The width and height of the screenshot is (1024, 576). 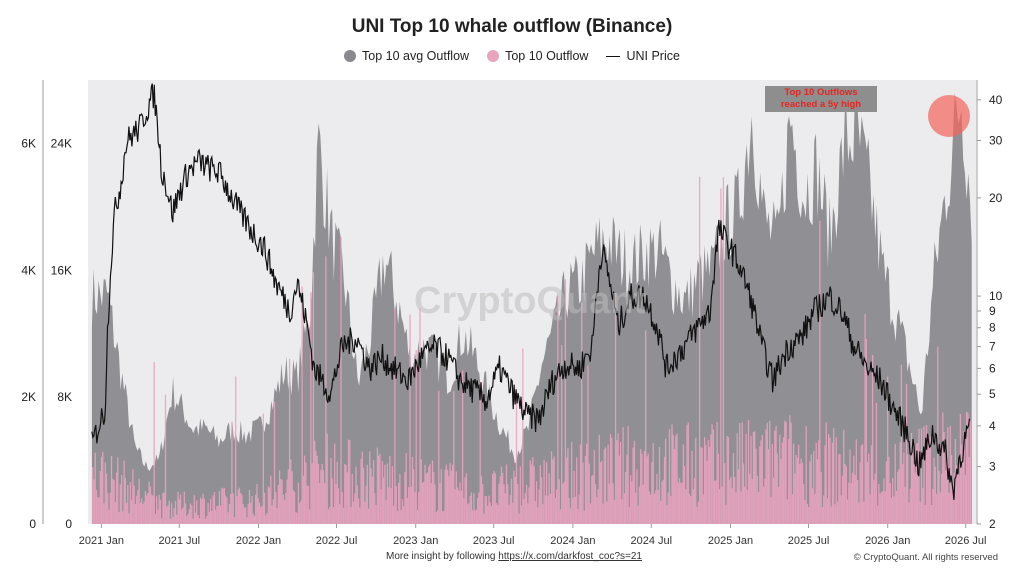 I want to click on right-axis: 2 3 4 5 6 7 8 910 20 30 40, so click(x=990, y=312).